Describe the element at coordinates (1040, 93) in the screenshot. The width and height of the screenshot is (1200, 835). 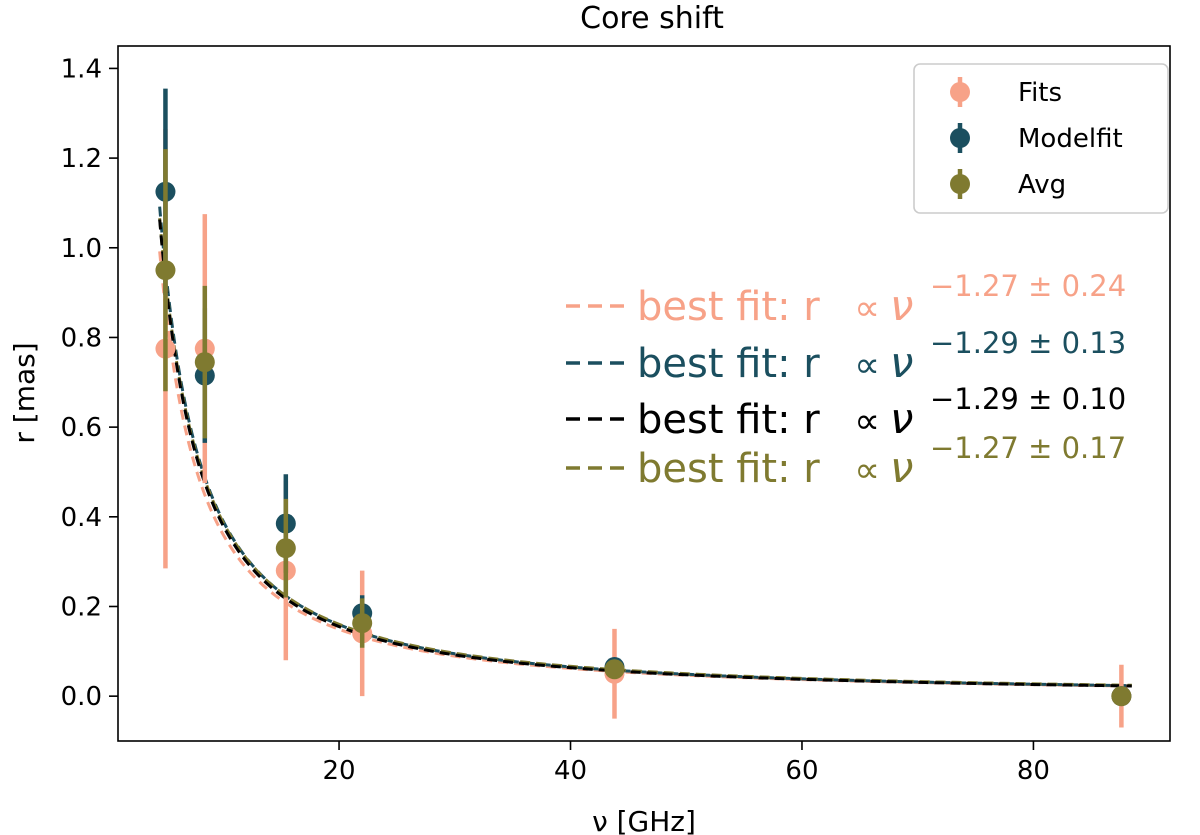
I see `legend-label-fits: Fits` at that location.